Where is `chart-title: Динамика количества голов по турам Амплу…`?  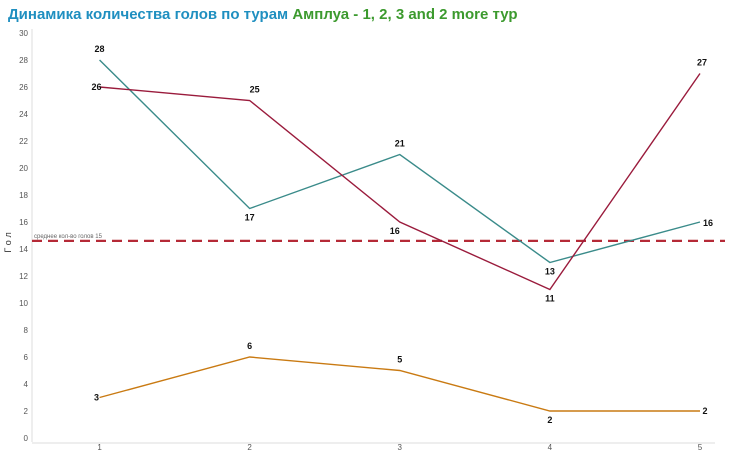 chart-title: Динамика количества голов по турам Амплу… is located at coordinates (263, 14).